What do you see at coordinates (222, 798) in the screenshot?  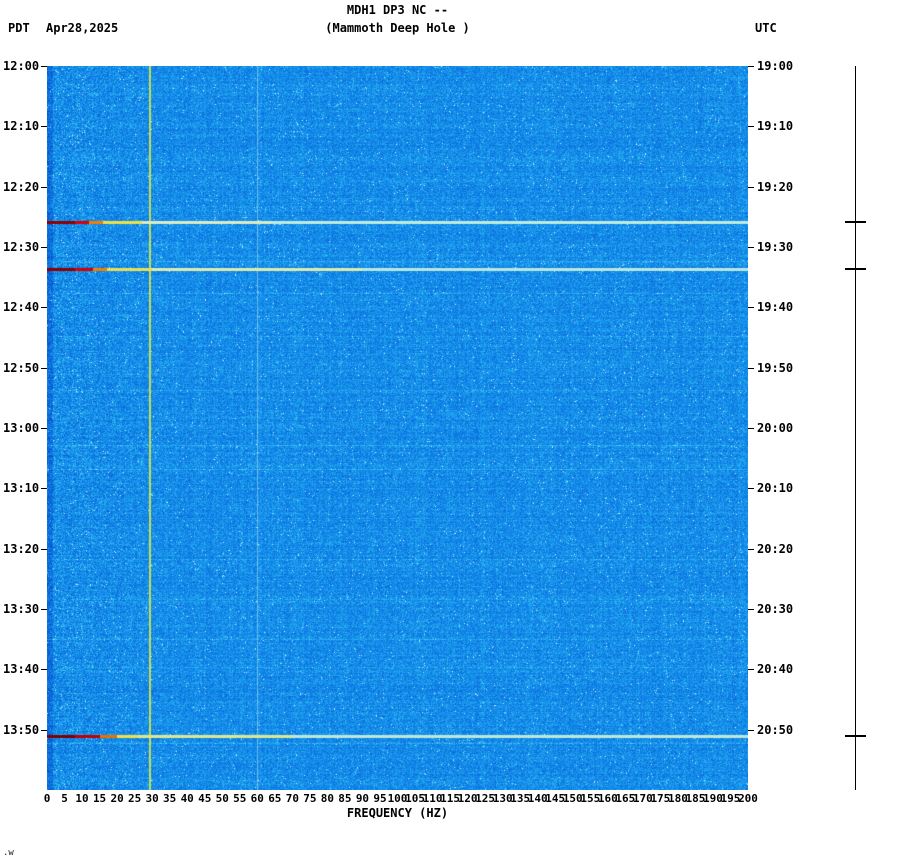 I see `frequency-tick-label: 50` at bounding box center [222, 798].